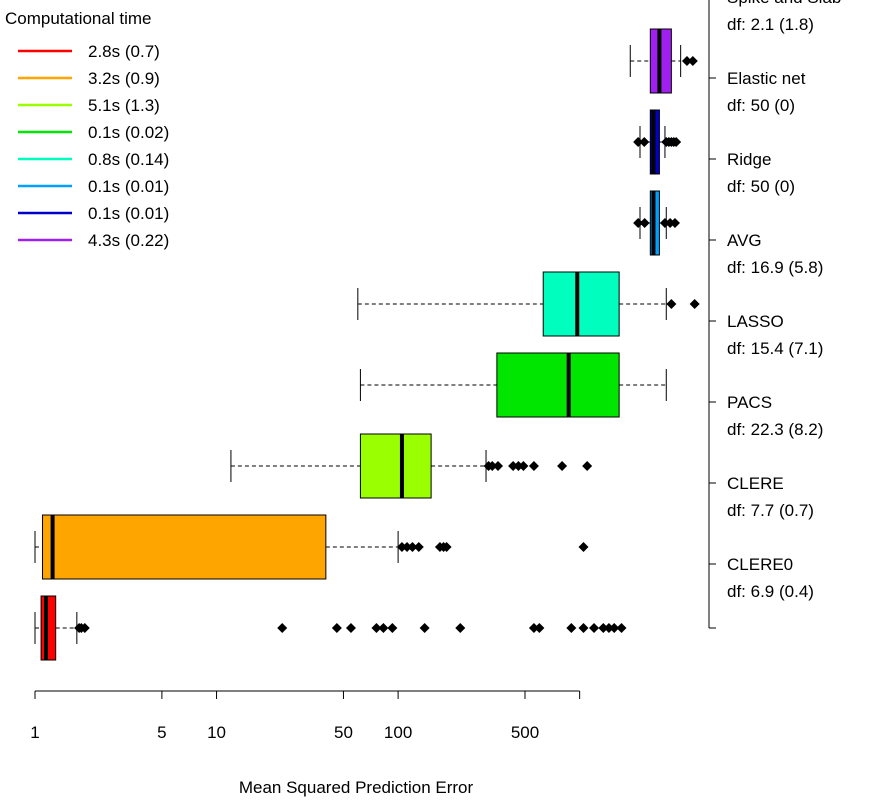 The width and height of the screenshot is (880, 801). What do you see at coordinates (356, 787) in the screenshot?
I see `x-axis-label: Mean Squared Prediction Error` at bounding box center [356, 787].